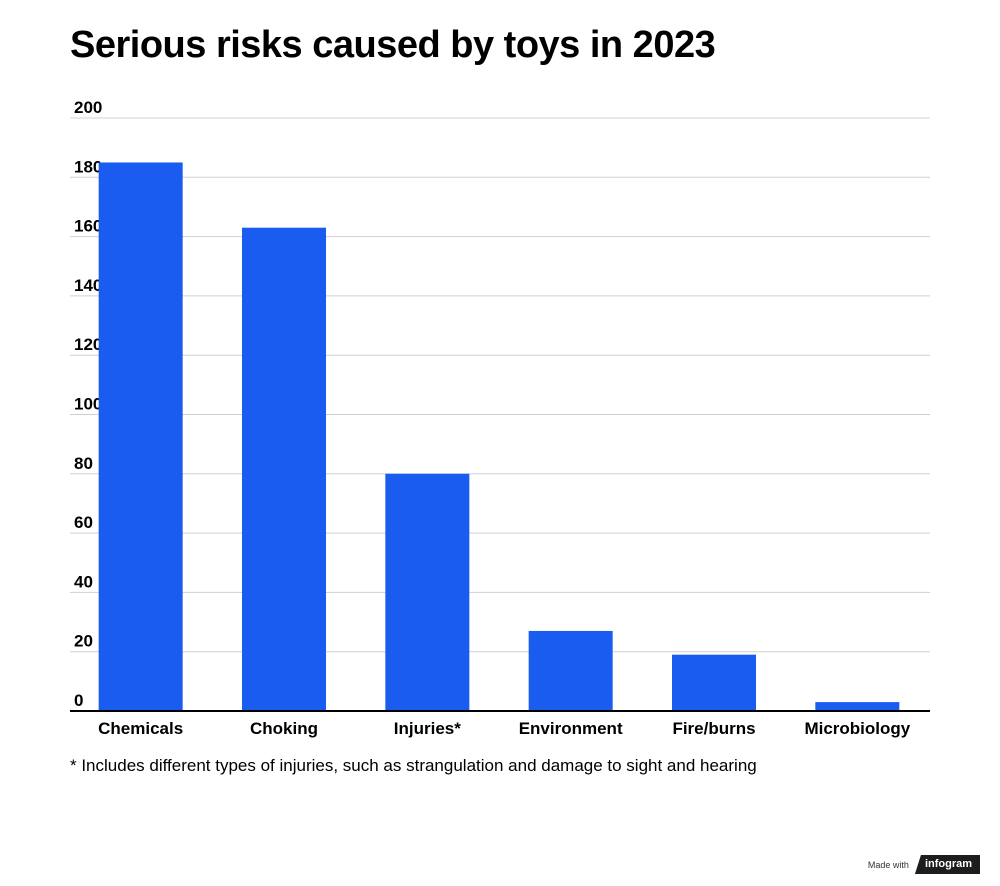  Describe the element at coordinates (83, 463) in the screenshot. I see `y-tick-label: 80` at that location.